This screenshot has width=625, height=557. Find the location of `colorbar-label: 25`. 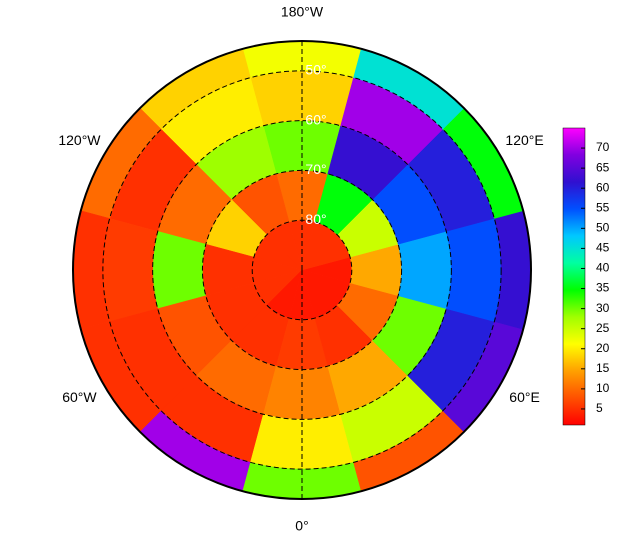

colorbar-label: 25 is located at coordinates (603, 328).